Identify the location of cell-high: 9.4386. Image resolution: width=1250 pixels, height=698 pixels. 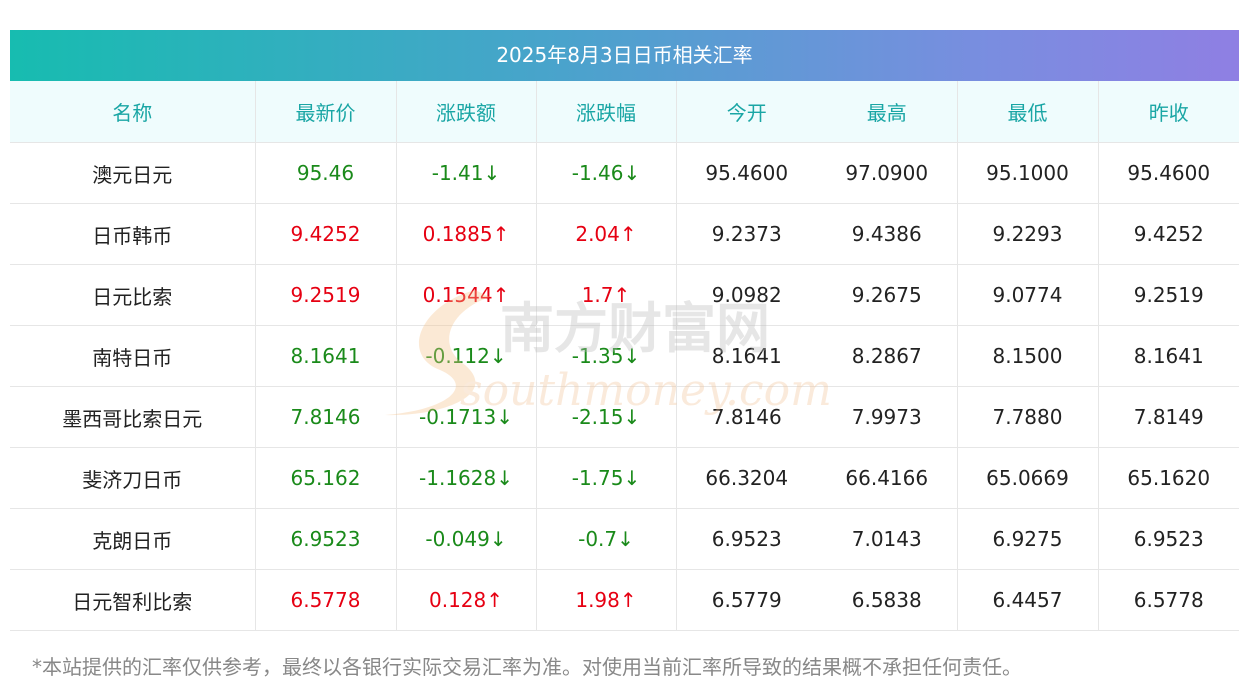
(887, 234).